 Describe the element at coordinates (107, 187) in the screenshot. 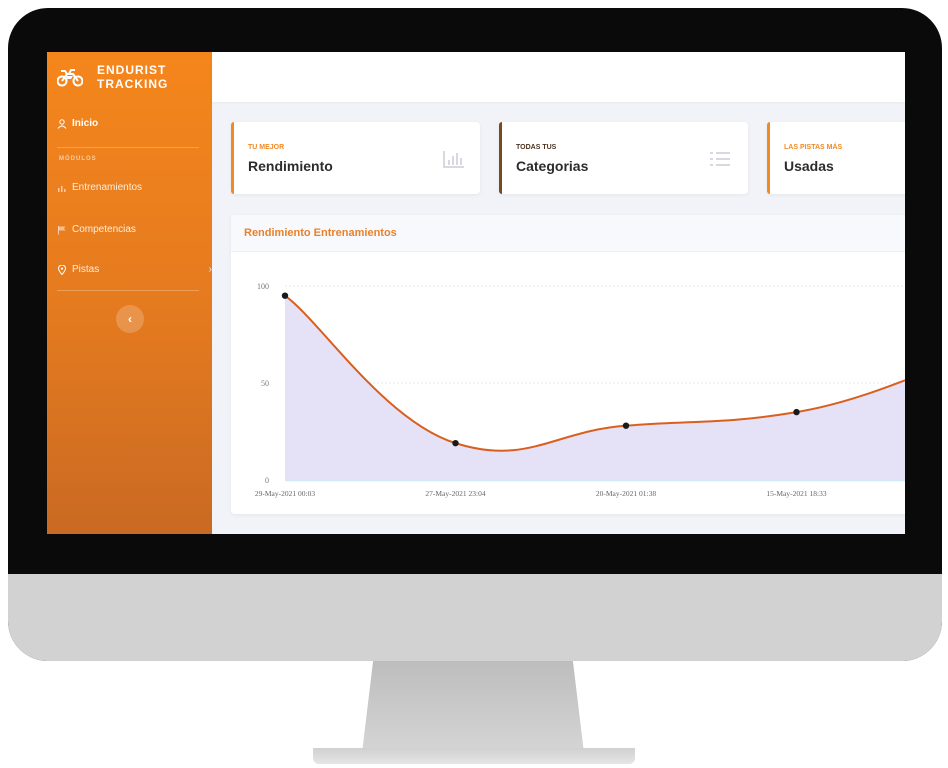

I see `sidebar-item-label: Entrenamientos` at that location.